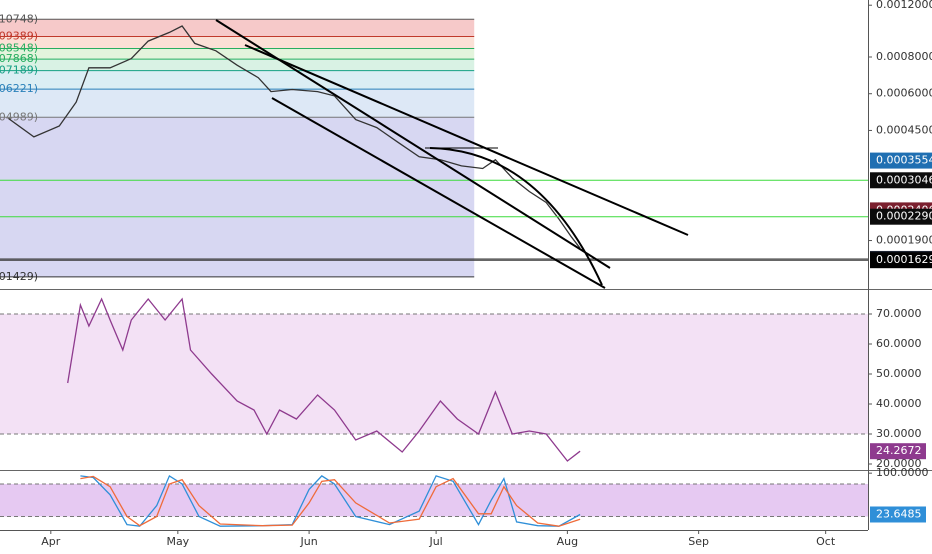 The image size is (932, 554). What do you see at coordinates (904, 240) in the screenshot?
I see `y-tick-label: 0.0001900` at bounding box center [904, 240].